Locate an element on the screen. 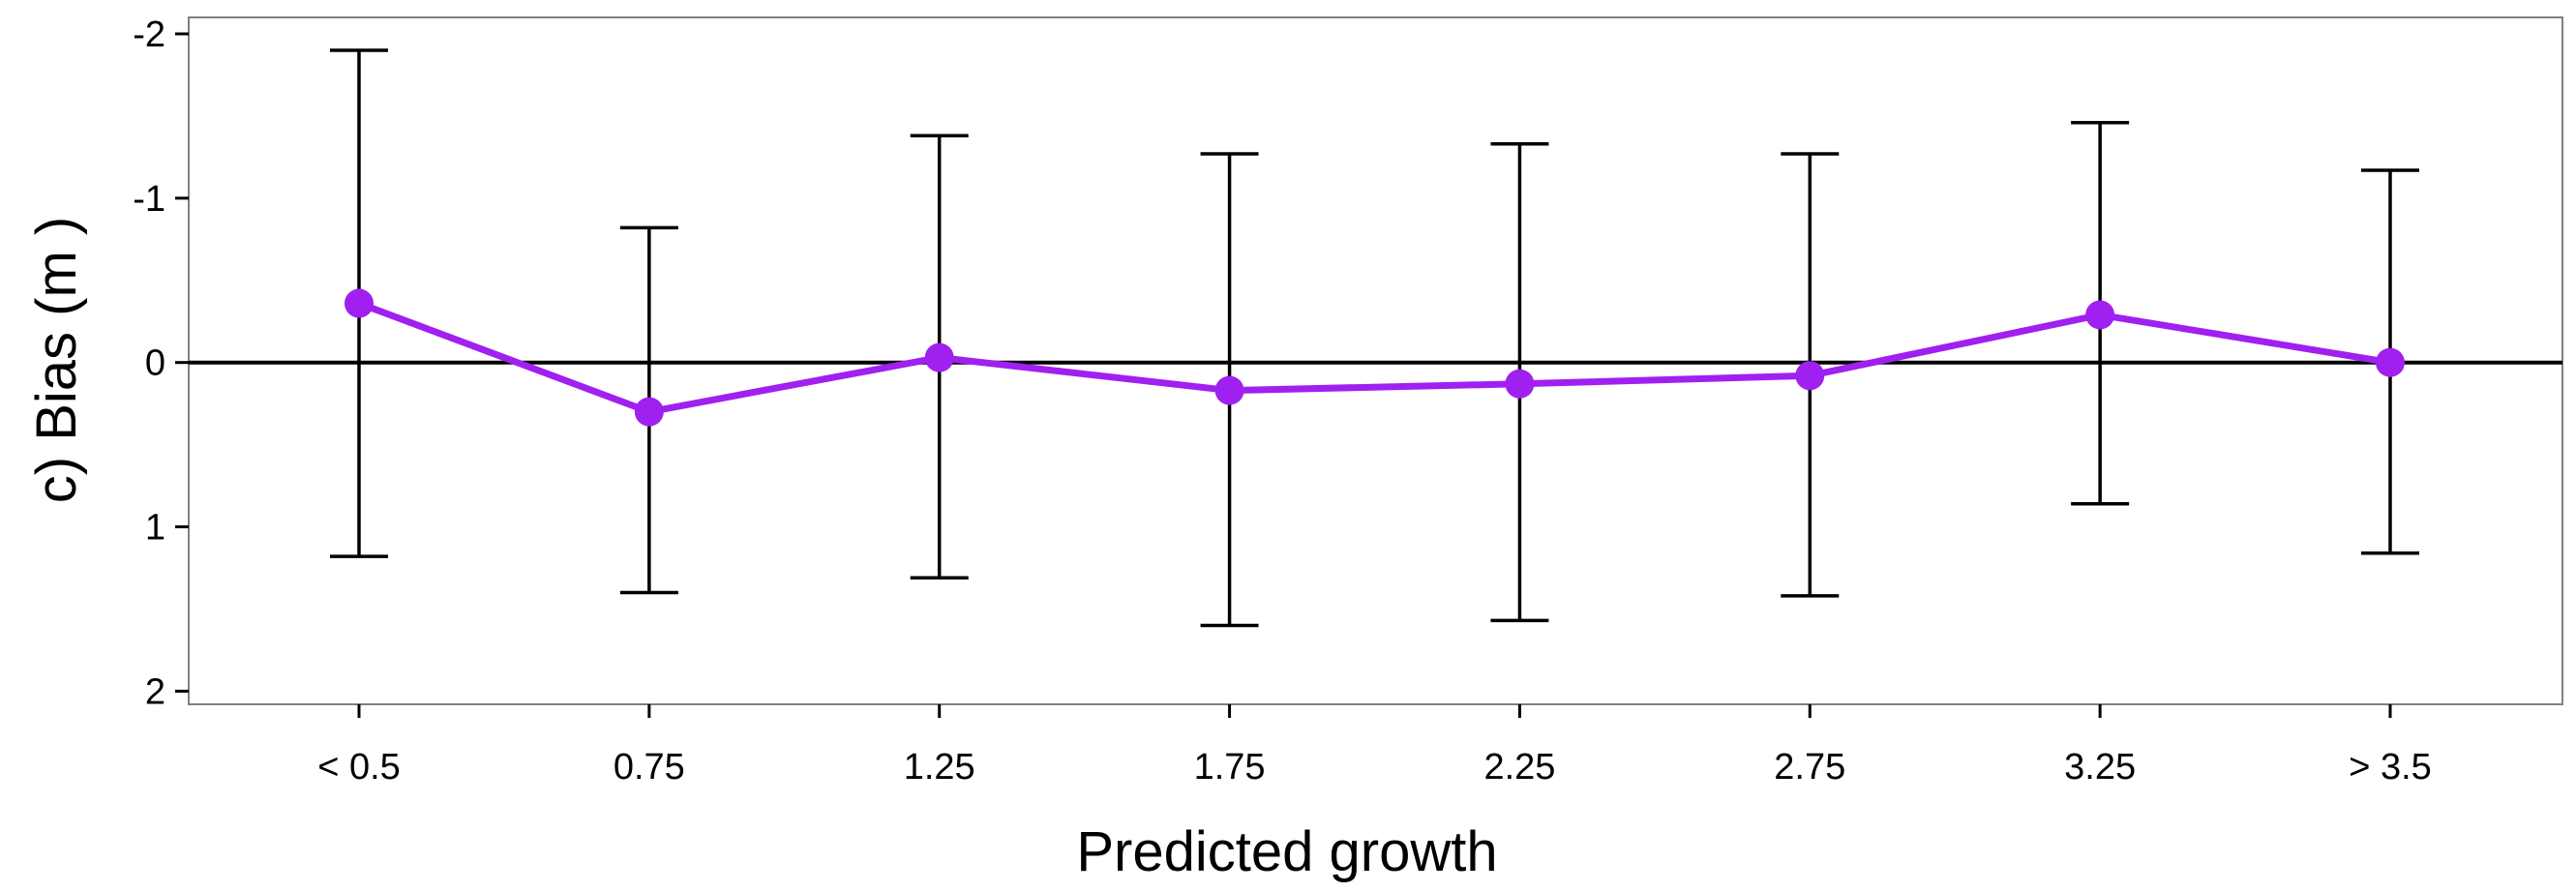 The image size is (2576, 892). x-tick-label: 3.25 is located at coordinates (2100, 767).